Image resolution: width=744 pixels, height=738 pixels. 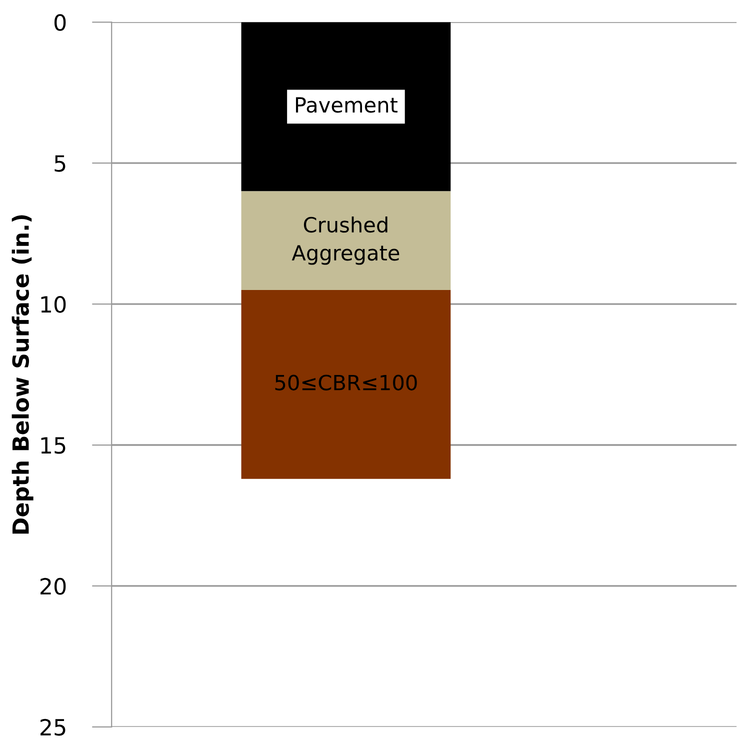 I want to click on y-tick-label: 25, so click(x=53, y=727).